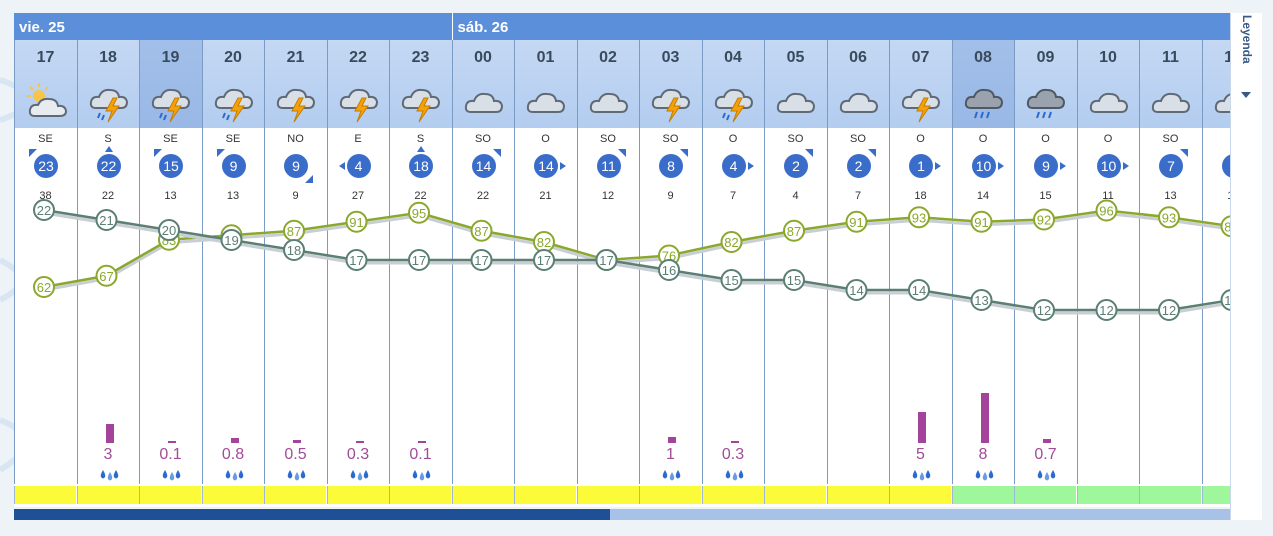 This screenshot has width=1273, height=536. Describe the element at coordinates (312, 514) in the screenshot. I see `scrollbar-thumb` at that location.